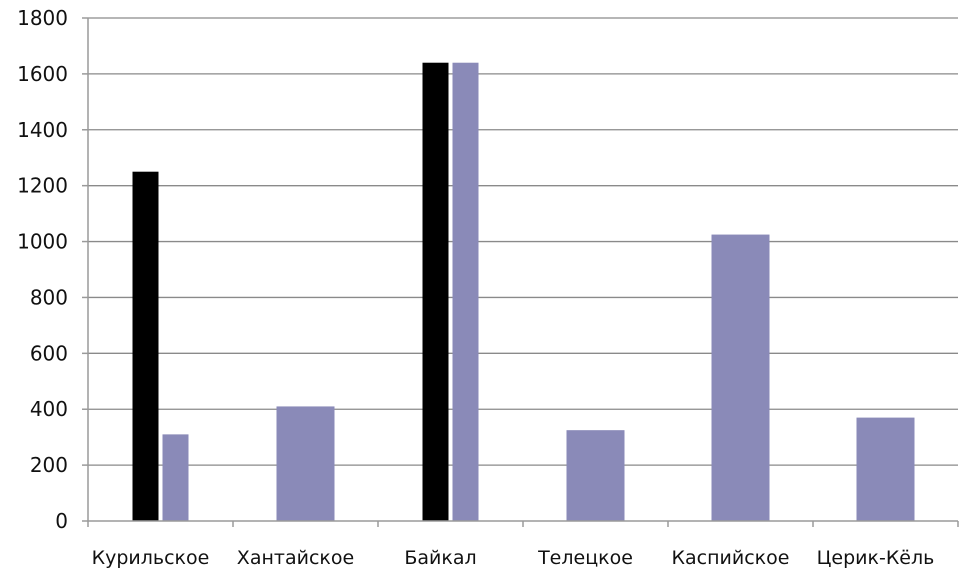  I want to click on y-tick-label: 400, so click(49, 409).